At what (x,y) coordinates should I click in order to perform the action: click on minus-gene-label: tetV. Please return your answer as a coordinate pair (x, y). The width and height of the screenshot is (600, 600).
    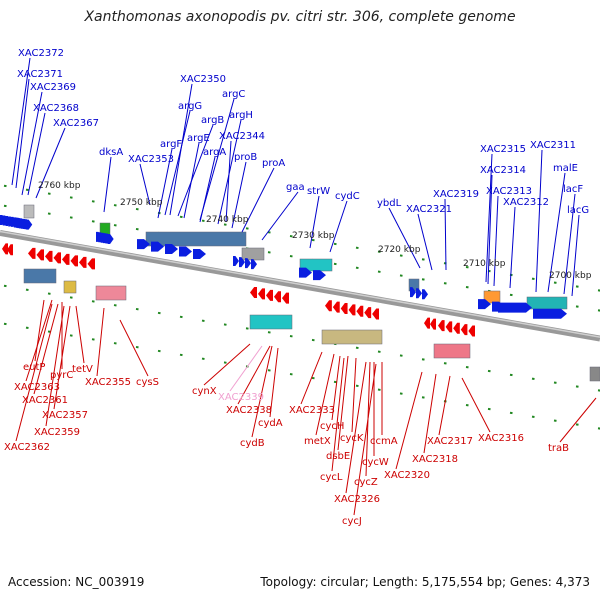
    Looking at the image, I should click on (82, 369).